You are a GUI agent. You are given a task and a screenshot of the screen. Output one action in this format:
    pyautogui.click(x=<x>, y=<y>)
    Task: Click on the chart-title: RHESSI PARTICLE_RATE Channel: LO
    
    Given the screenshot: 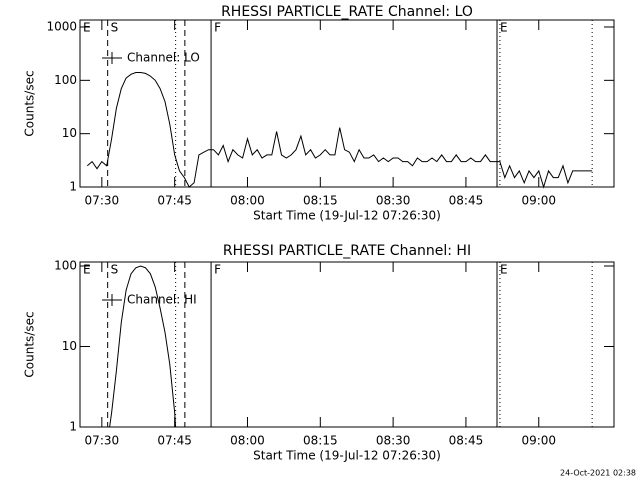 What is the action you would take?
    pyautogui.click(x=347, y=12)
    